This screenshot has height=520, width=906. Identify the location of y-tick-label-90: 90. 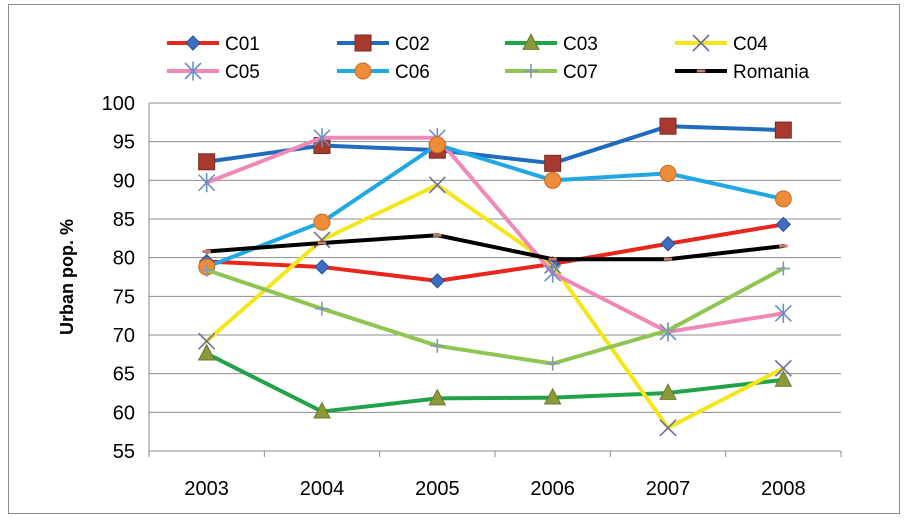
(124, 181).